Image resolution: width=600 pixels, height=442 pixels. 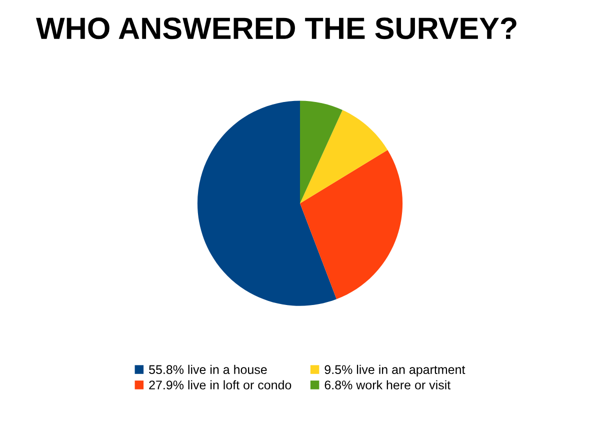 What do you see at coordinates (276, 29) in the screenshot?
I see `chart-title: WHO ANSWERED THE SURVEY?` at bounding box center [276, 29].